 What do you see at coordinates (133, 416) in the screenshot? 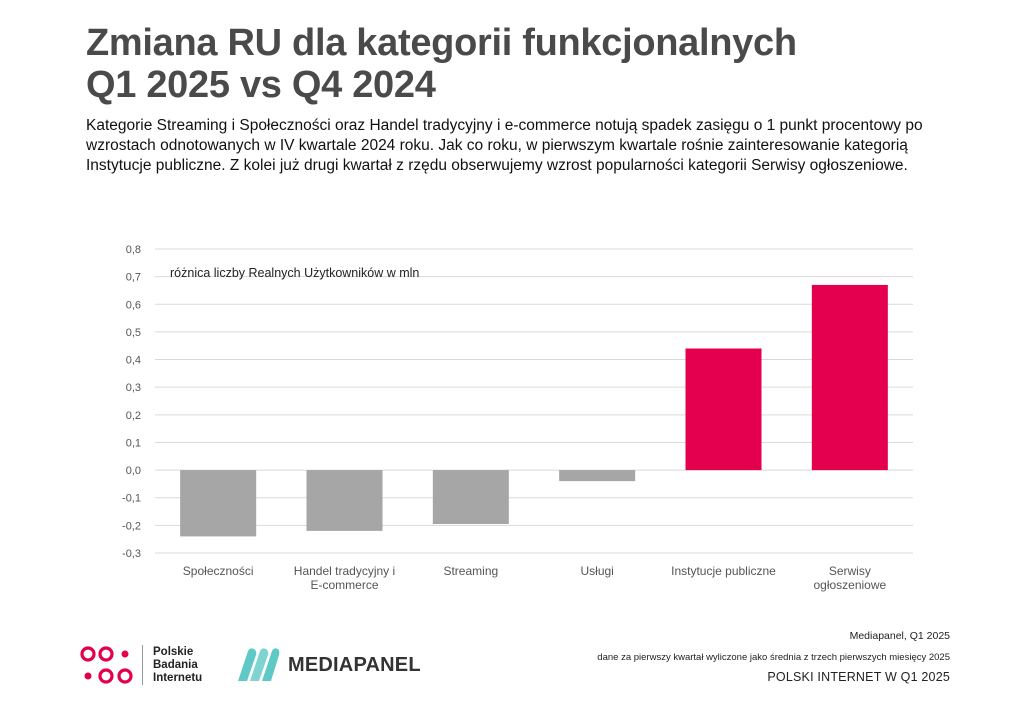
I see `y-tick-label: 0,2` at bounding box center [133, 416].